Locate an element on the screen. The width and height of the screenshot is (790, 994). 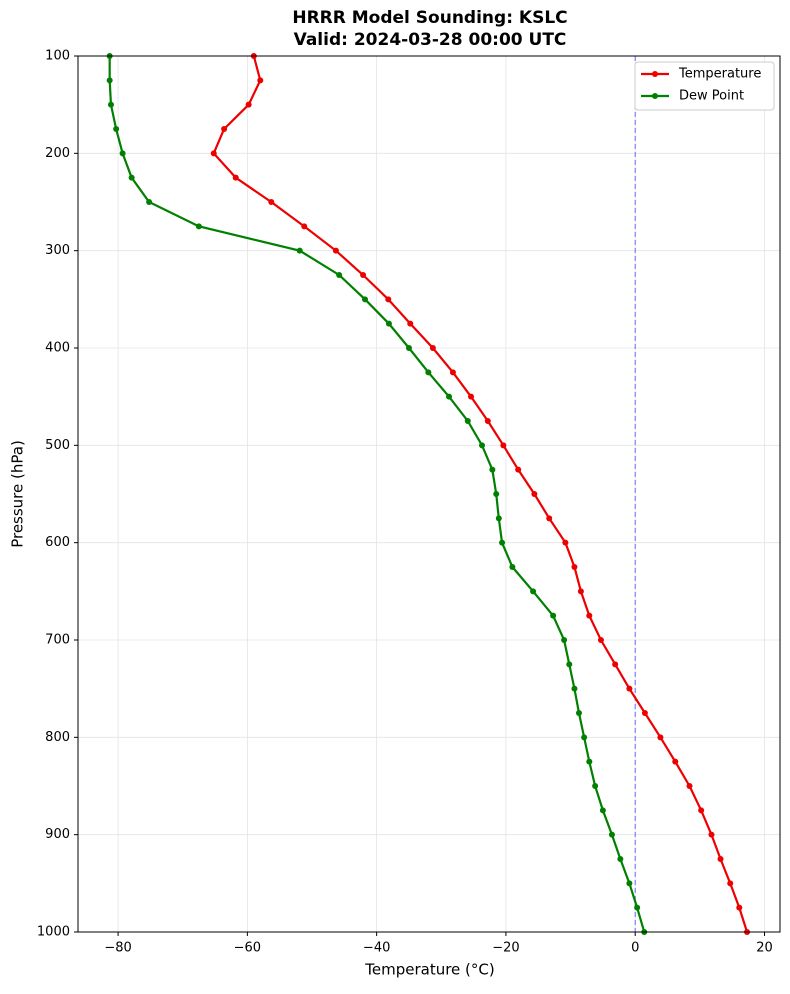
y-tick-label: 600 is located at coordinates (57, 542).